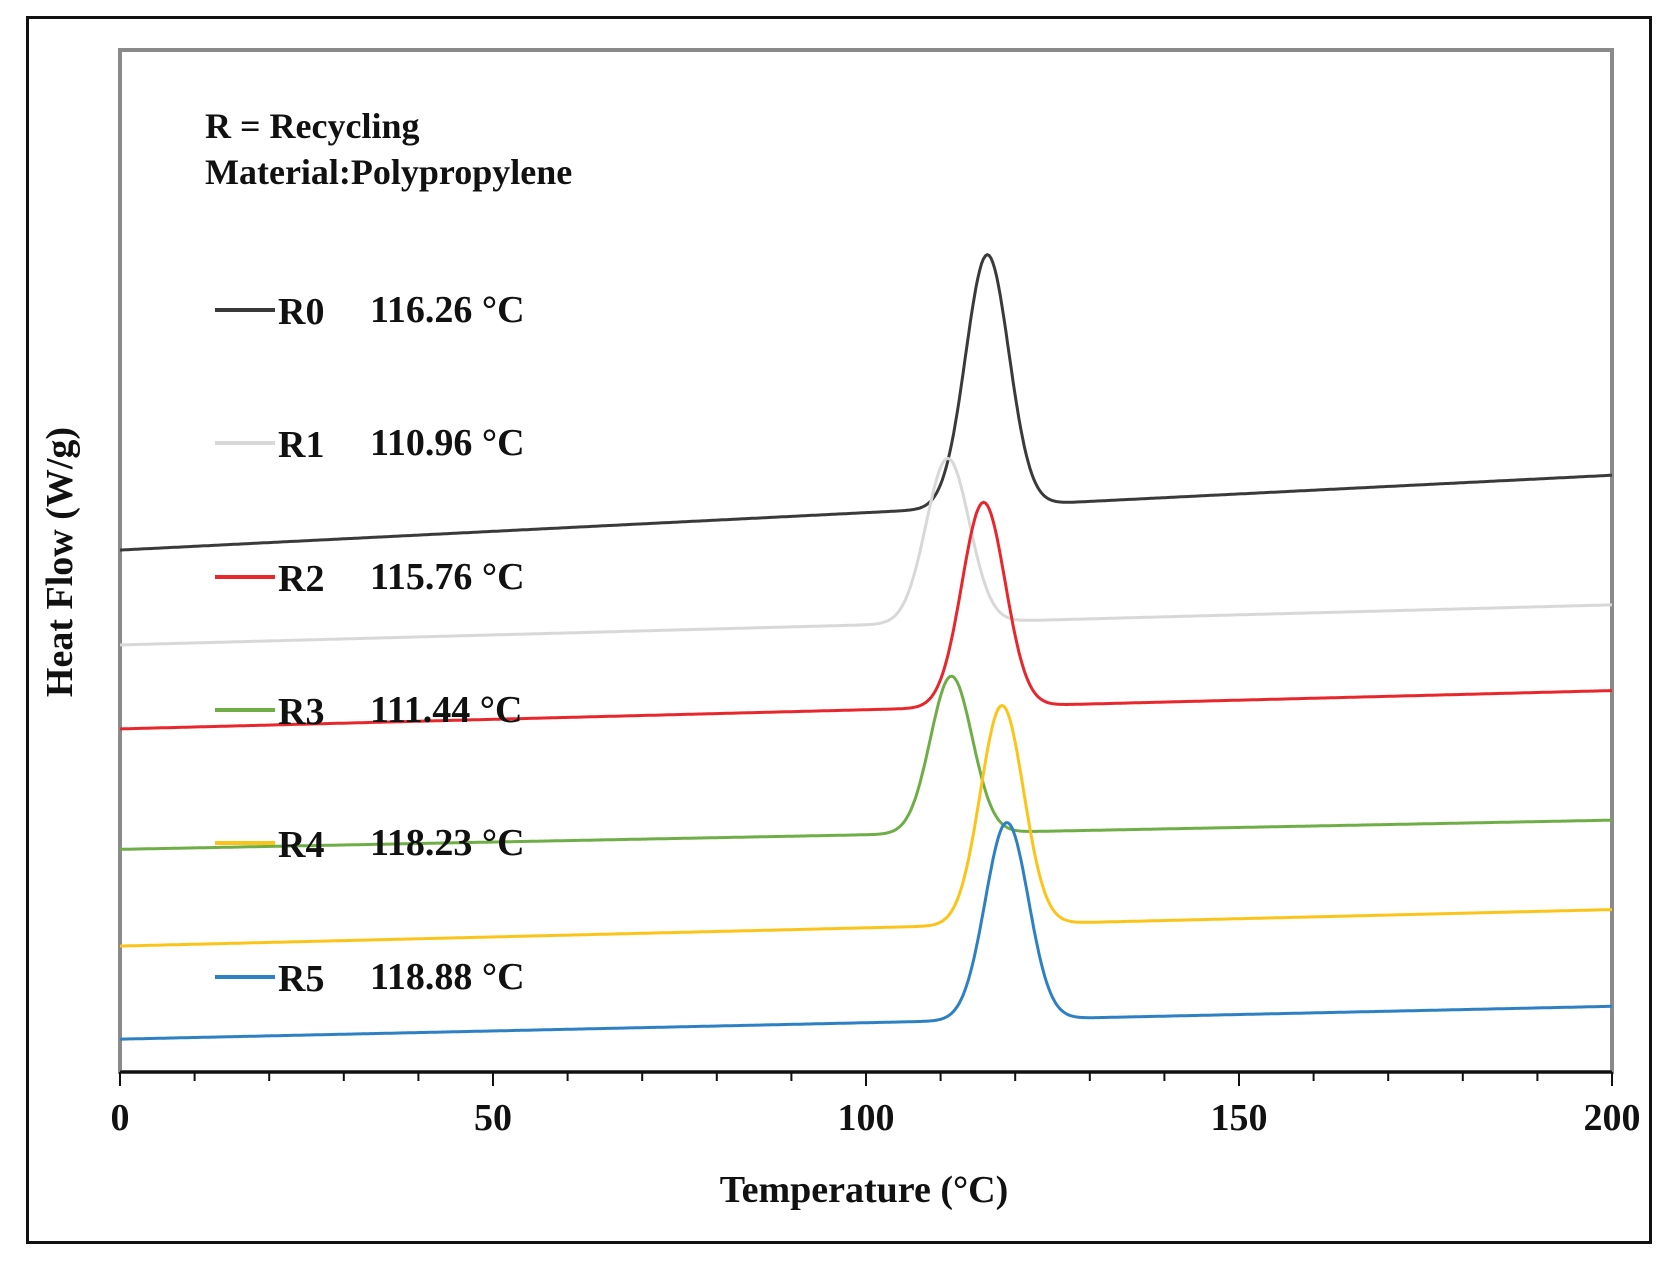 This screenshot has height=1262, width=1678. What do you see at coordinates (301, 845) in the screenshot?
I see `legend-name-r4: R4` at bounding box center [301, 845].